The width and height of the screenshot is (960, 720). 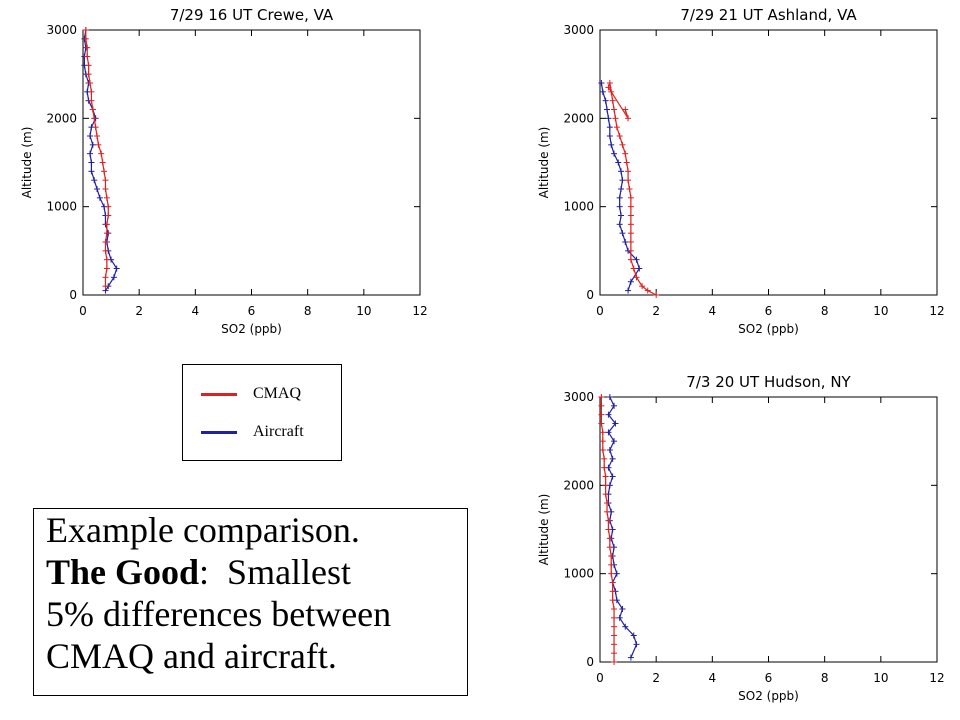 What do you see at coordinates (219, 614) in the screenshot?
I see `caption-line-3: 5% differences between` at bounding box center [219, 614].